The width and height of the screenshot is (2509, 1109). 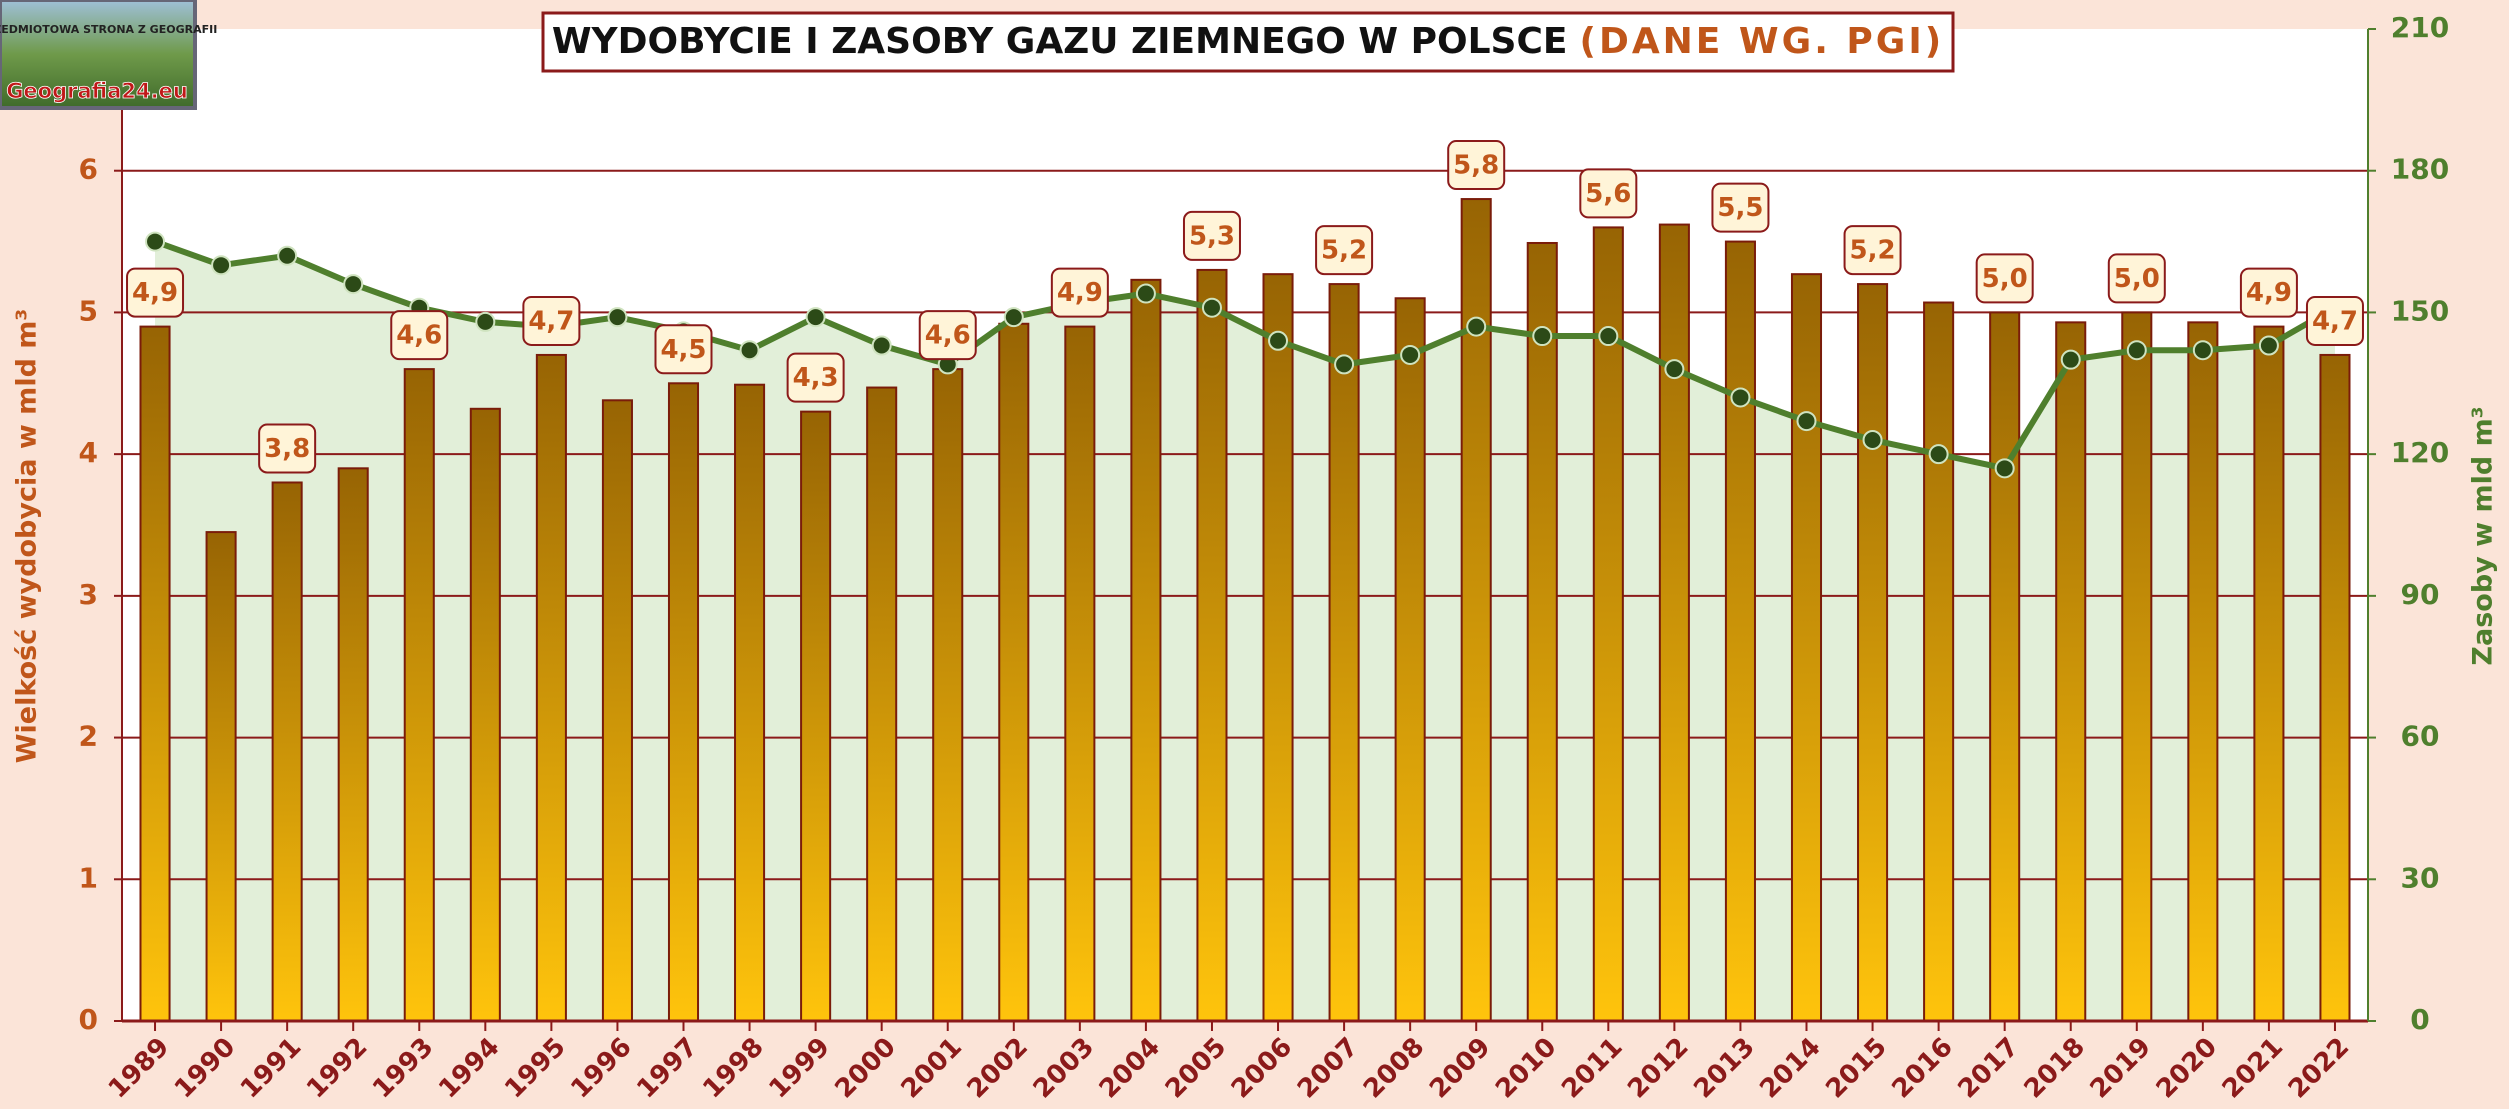 I want to click on value-label: 5,0, so click(x=2005, y=279).